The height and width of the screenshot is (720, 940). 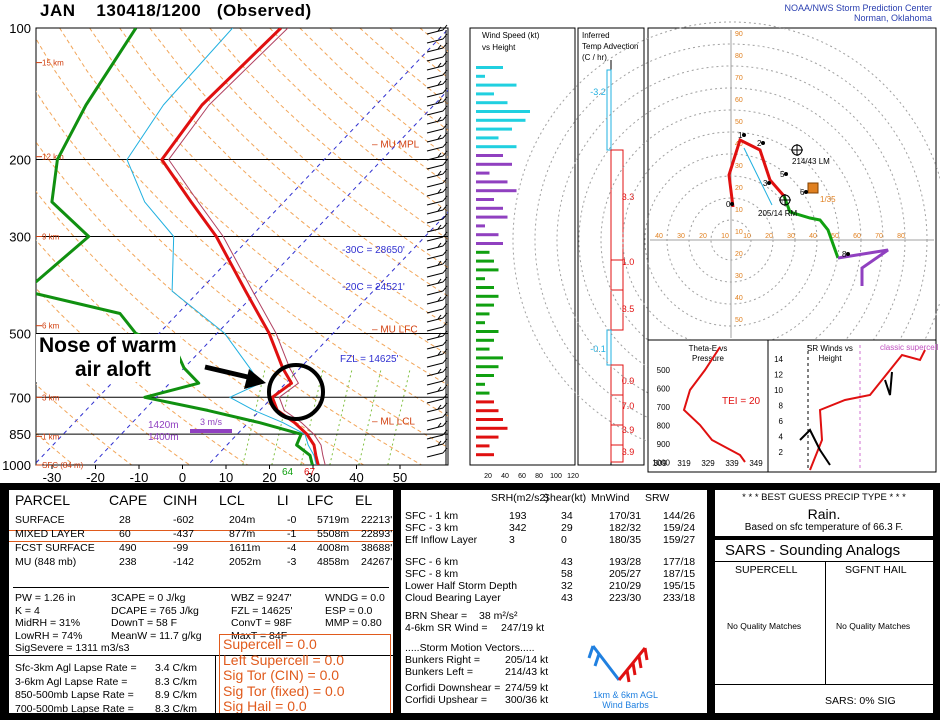 I want to click on kin-cell: 223/30, so click(x=625, y=598).